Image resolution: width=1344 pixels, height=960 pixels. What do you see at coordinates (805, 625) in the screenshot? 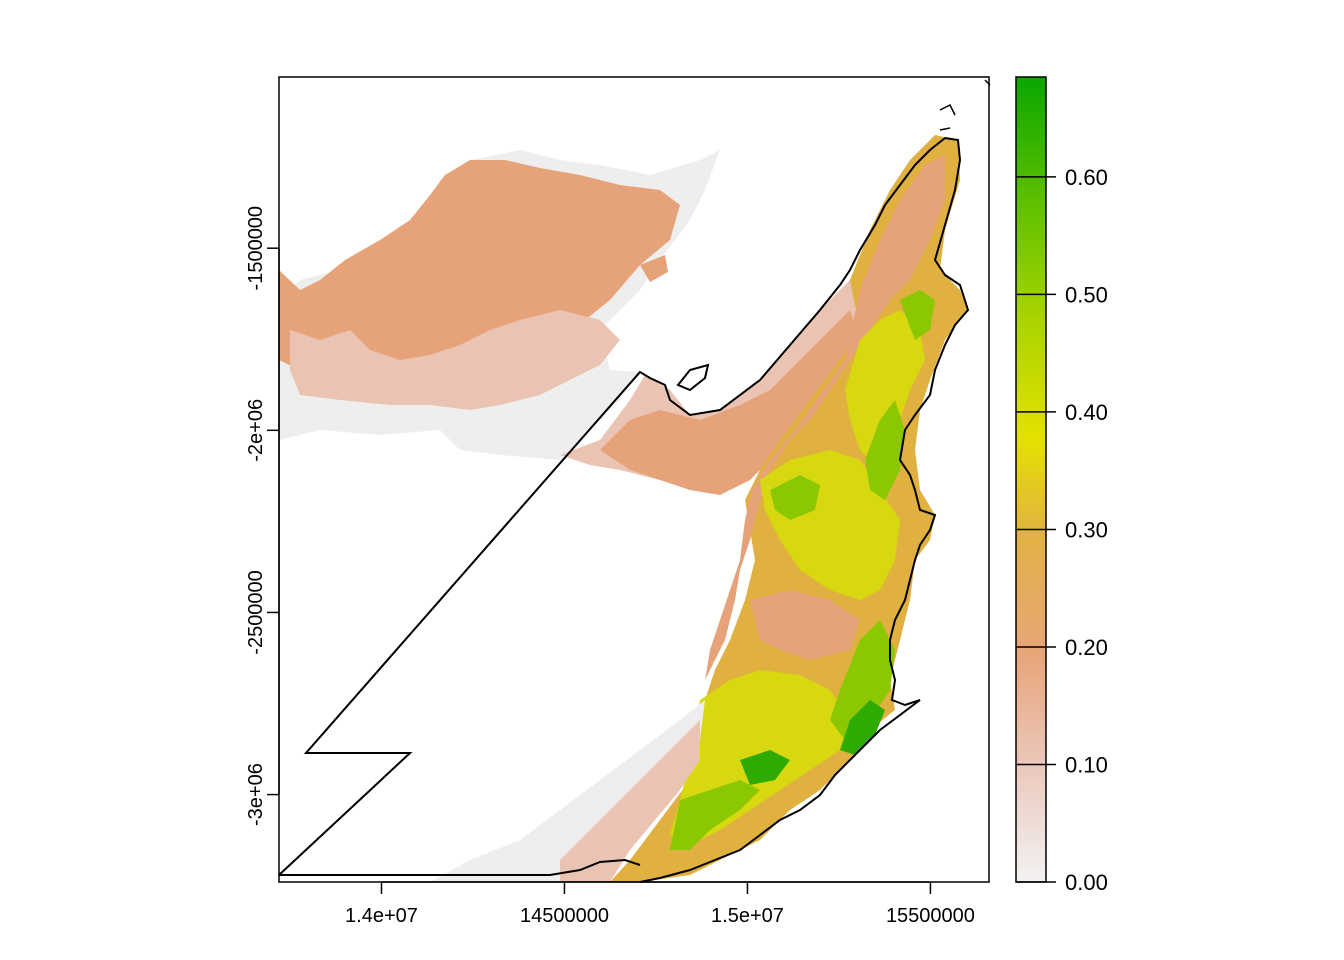
I see `raster-region-coast-orange2` at bounding box center [805, 625].